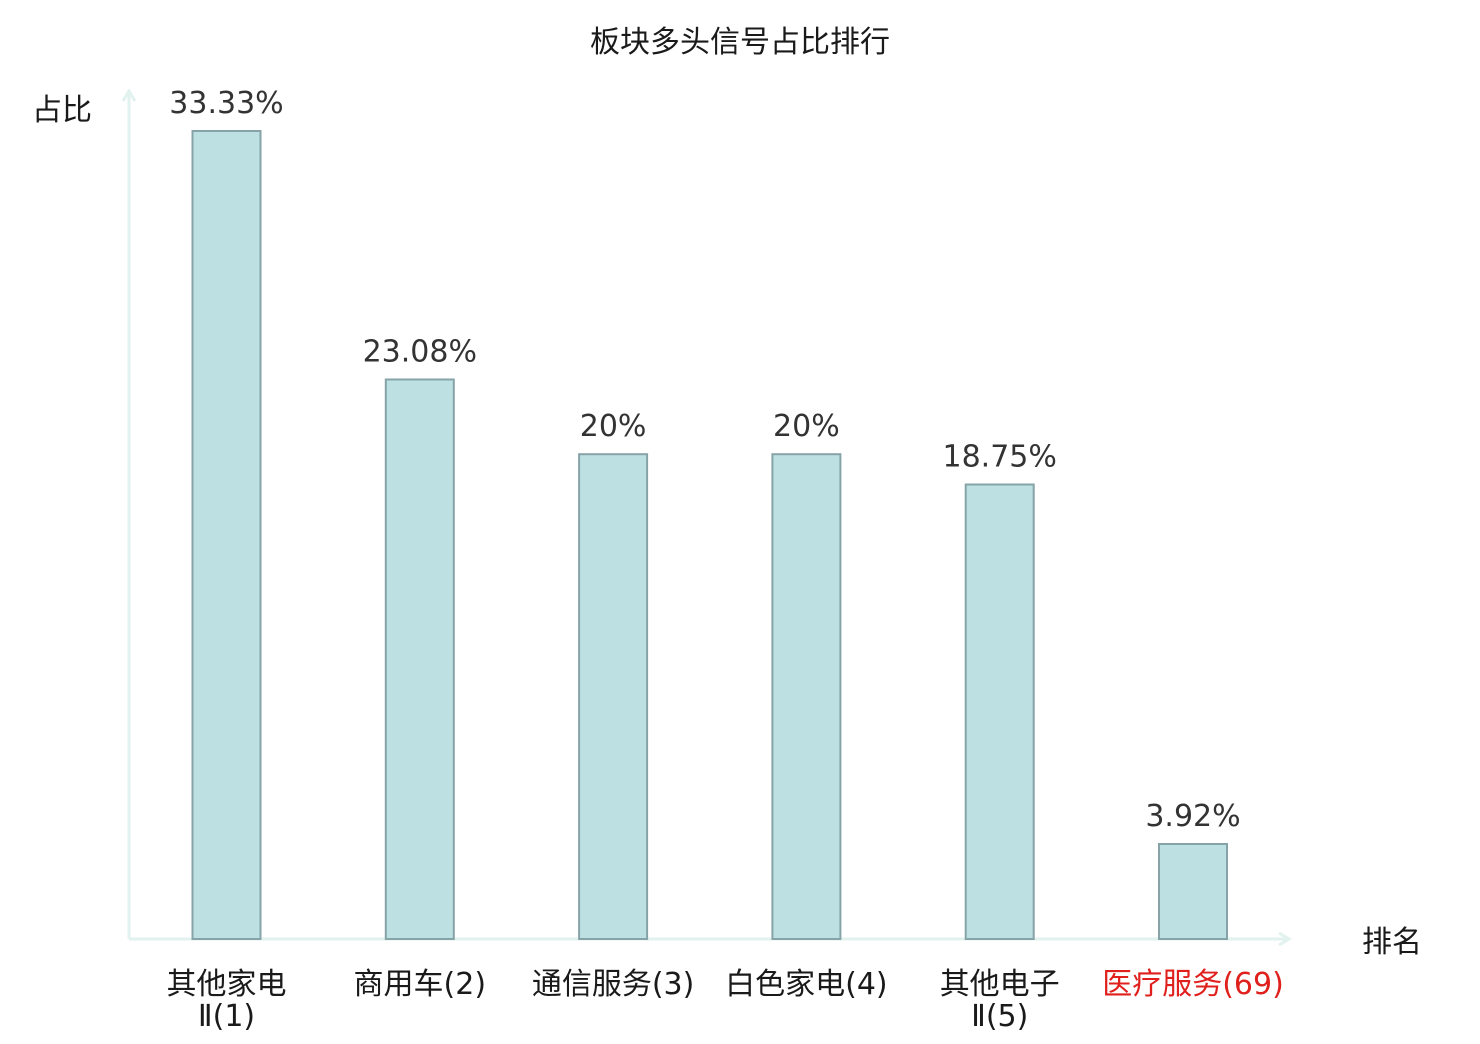 The height and width of the screenshot is (1044, 1480). I want to click on category-label-line: 医疗服务(69), so click(1193, 984).